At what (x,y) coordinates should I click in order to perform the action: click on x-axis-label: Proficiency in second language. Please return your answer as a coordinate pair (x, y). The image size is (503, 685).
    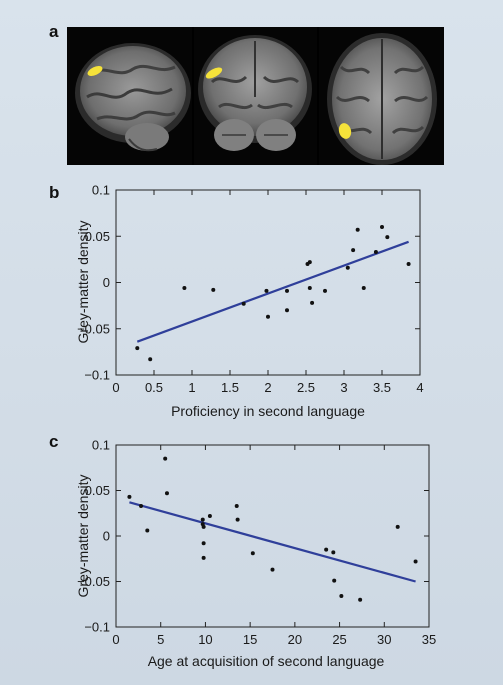
    Looking at the image, I should click on (268, 411).